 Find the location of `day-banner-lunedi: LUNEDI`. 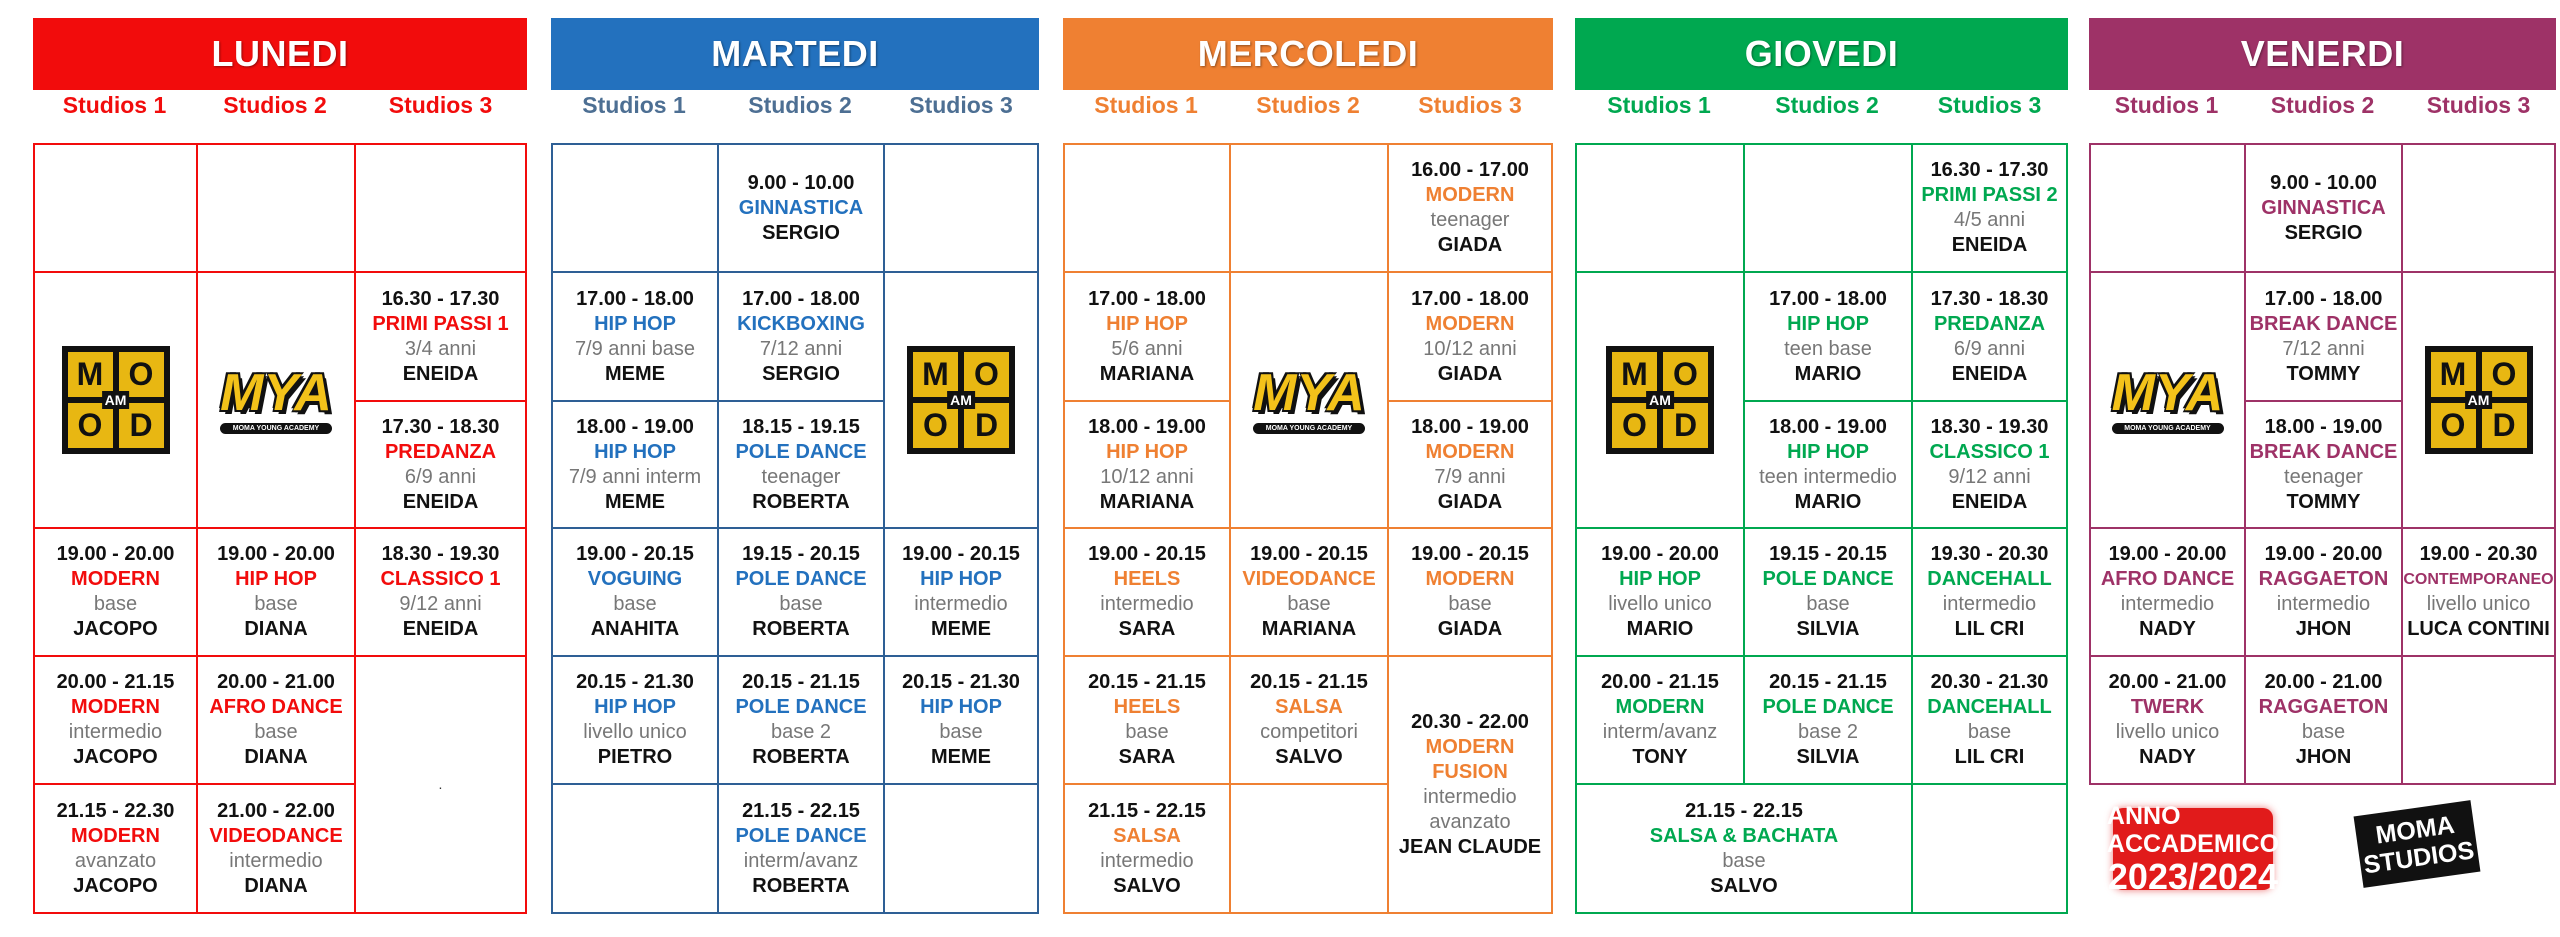

day-banner-lunedi: LUNEDI is located at coordinates (280, 54).